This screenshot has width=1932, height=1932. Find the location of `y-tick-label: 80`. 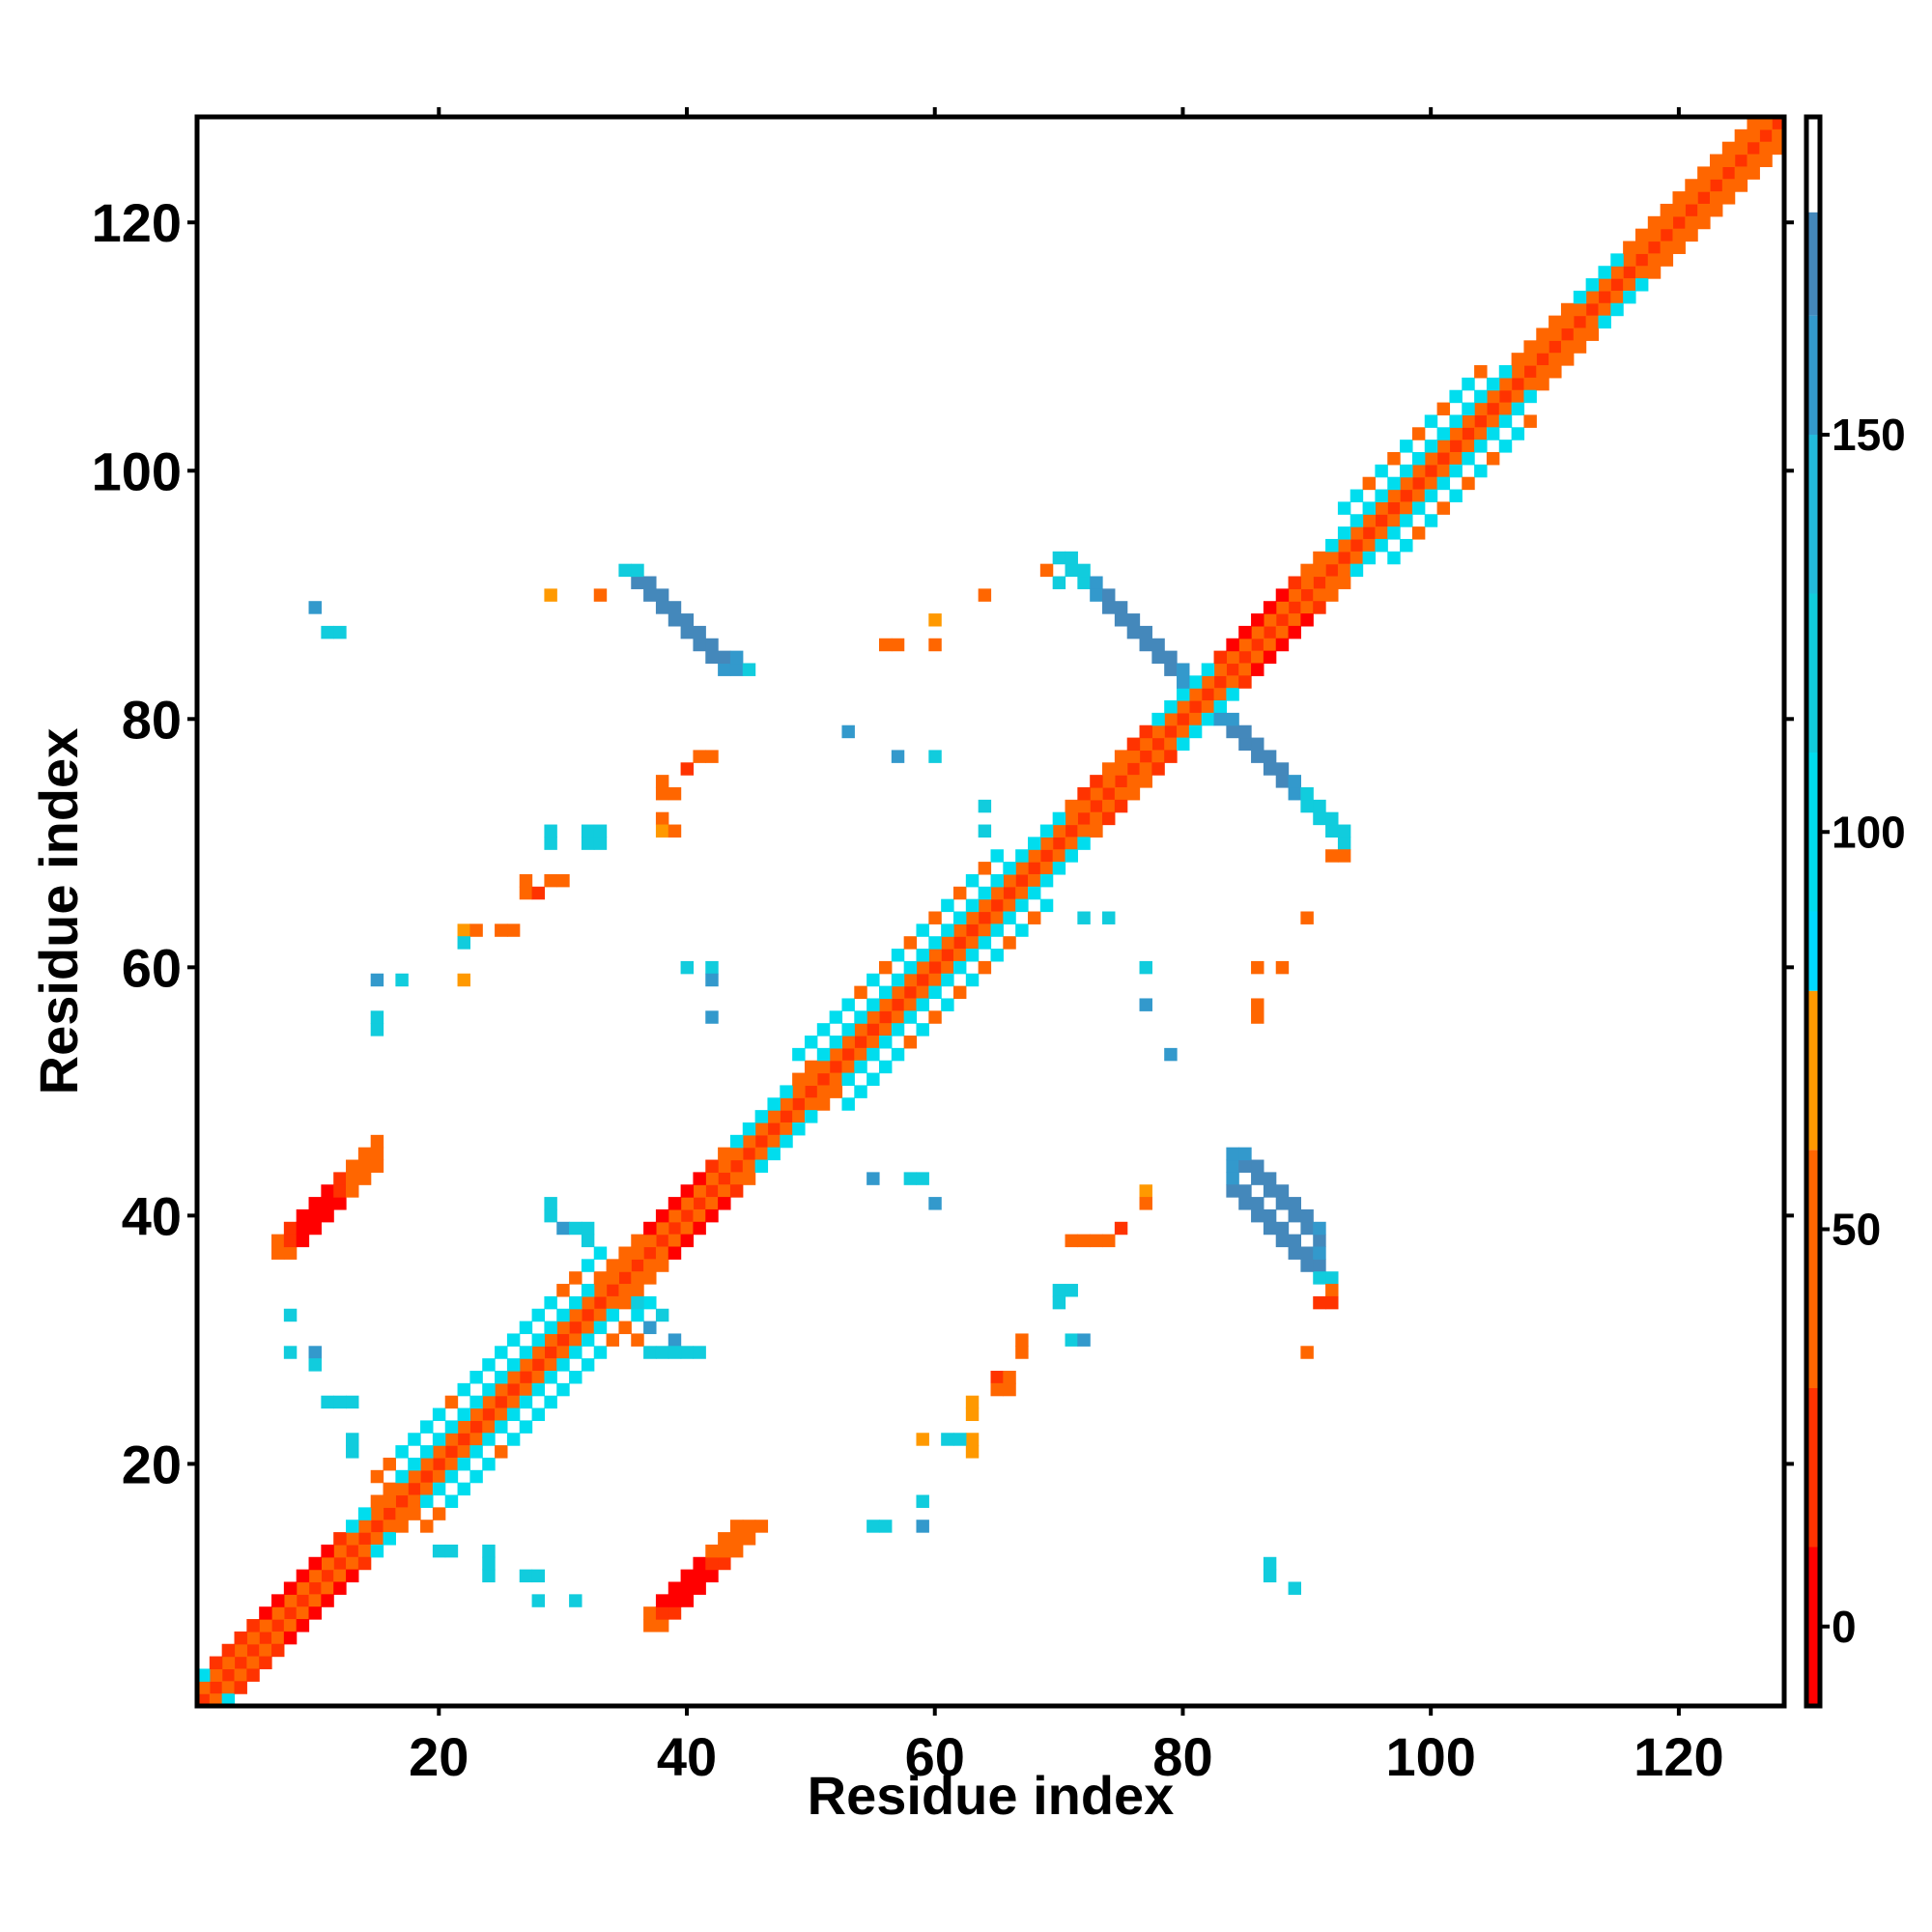

y-tick-label: 80 is located at coordinates (152, 719).